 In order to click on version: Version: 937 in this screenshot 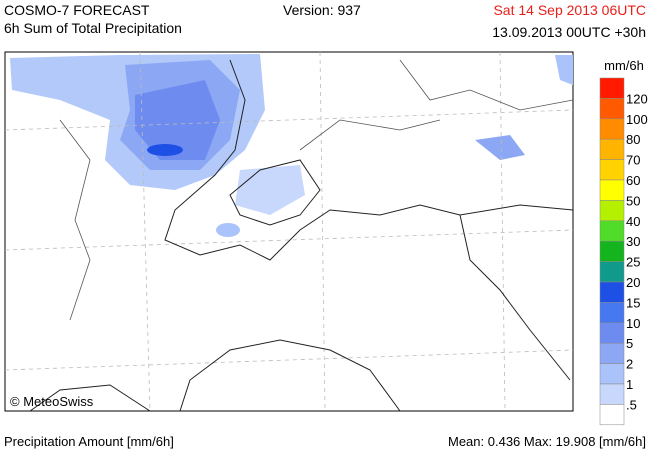, I will do `click(322, 10)`.